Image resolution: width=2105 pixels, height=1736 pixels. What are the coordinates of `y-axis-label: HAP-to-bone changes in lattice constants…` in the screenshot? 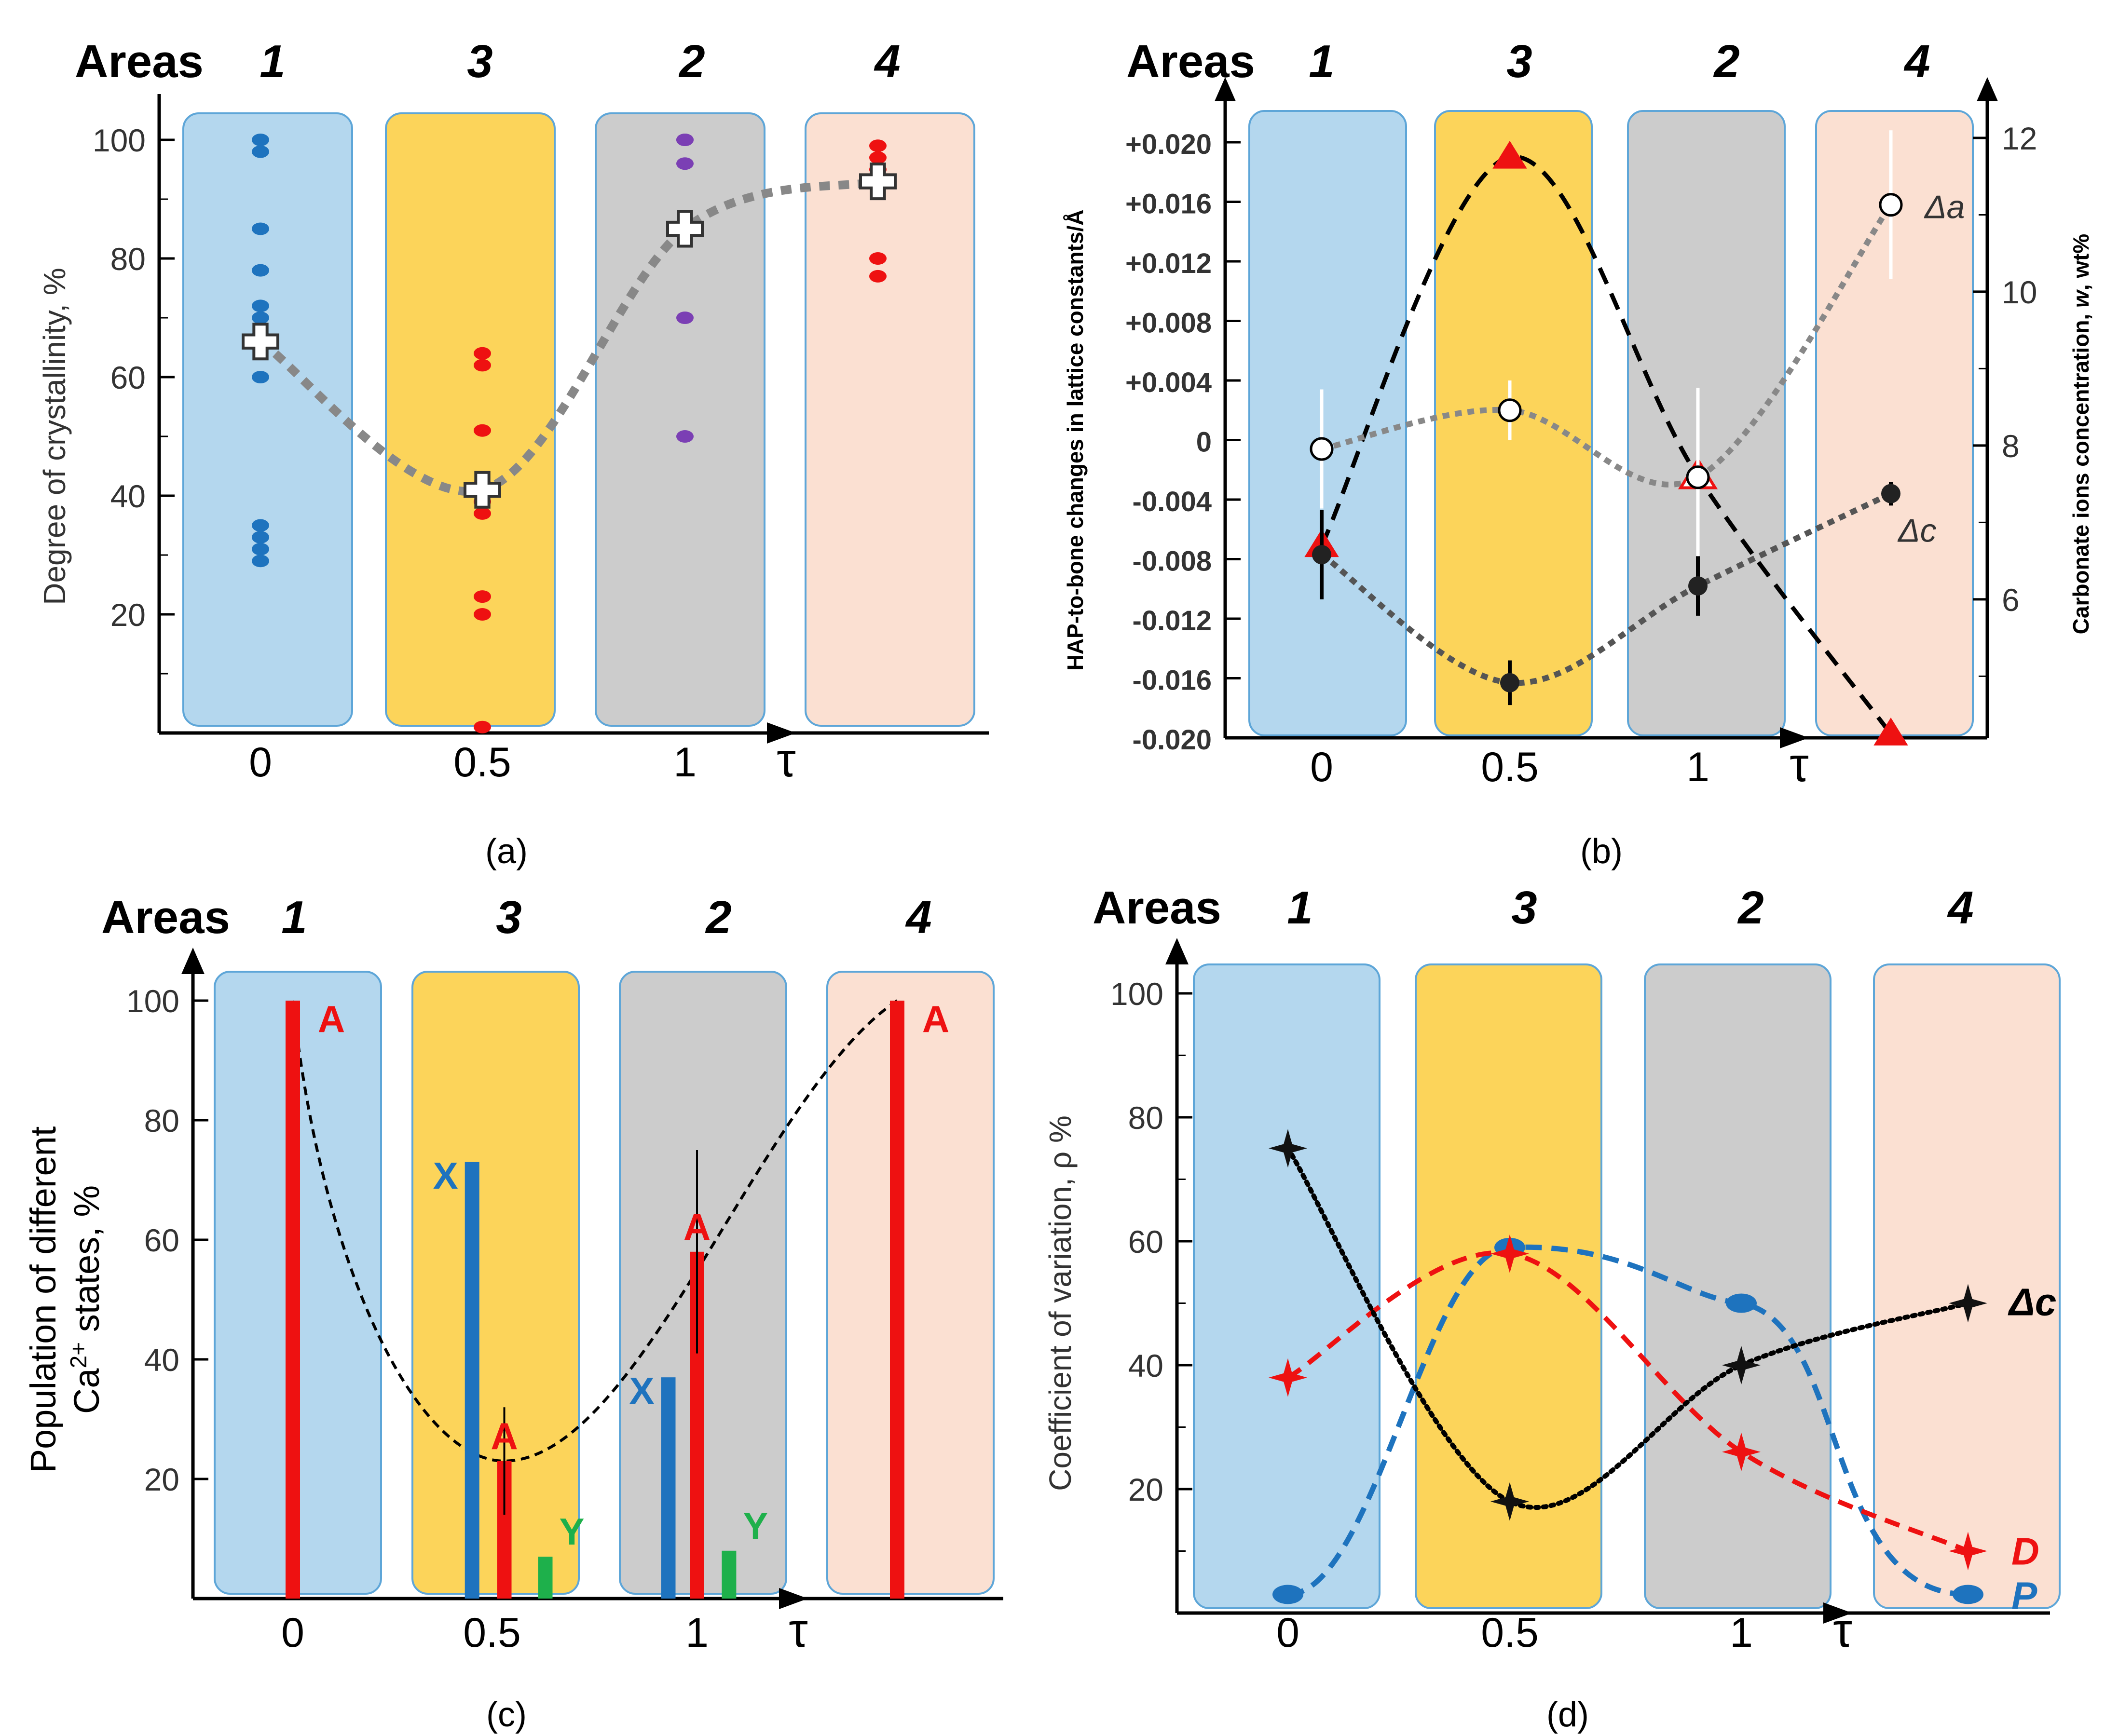 It's located at (1075, 441).